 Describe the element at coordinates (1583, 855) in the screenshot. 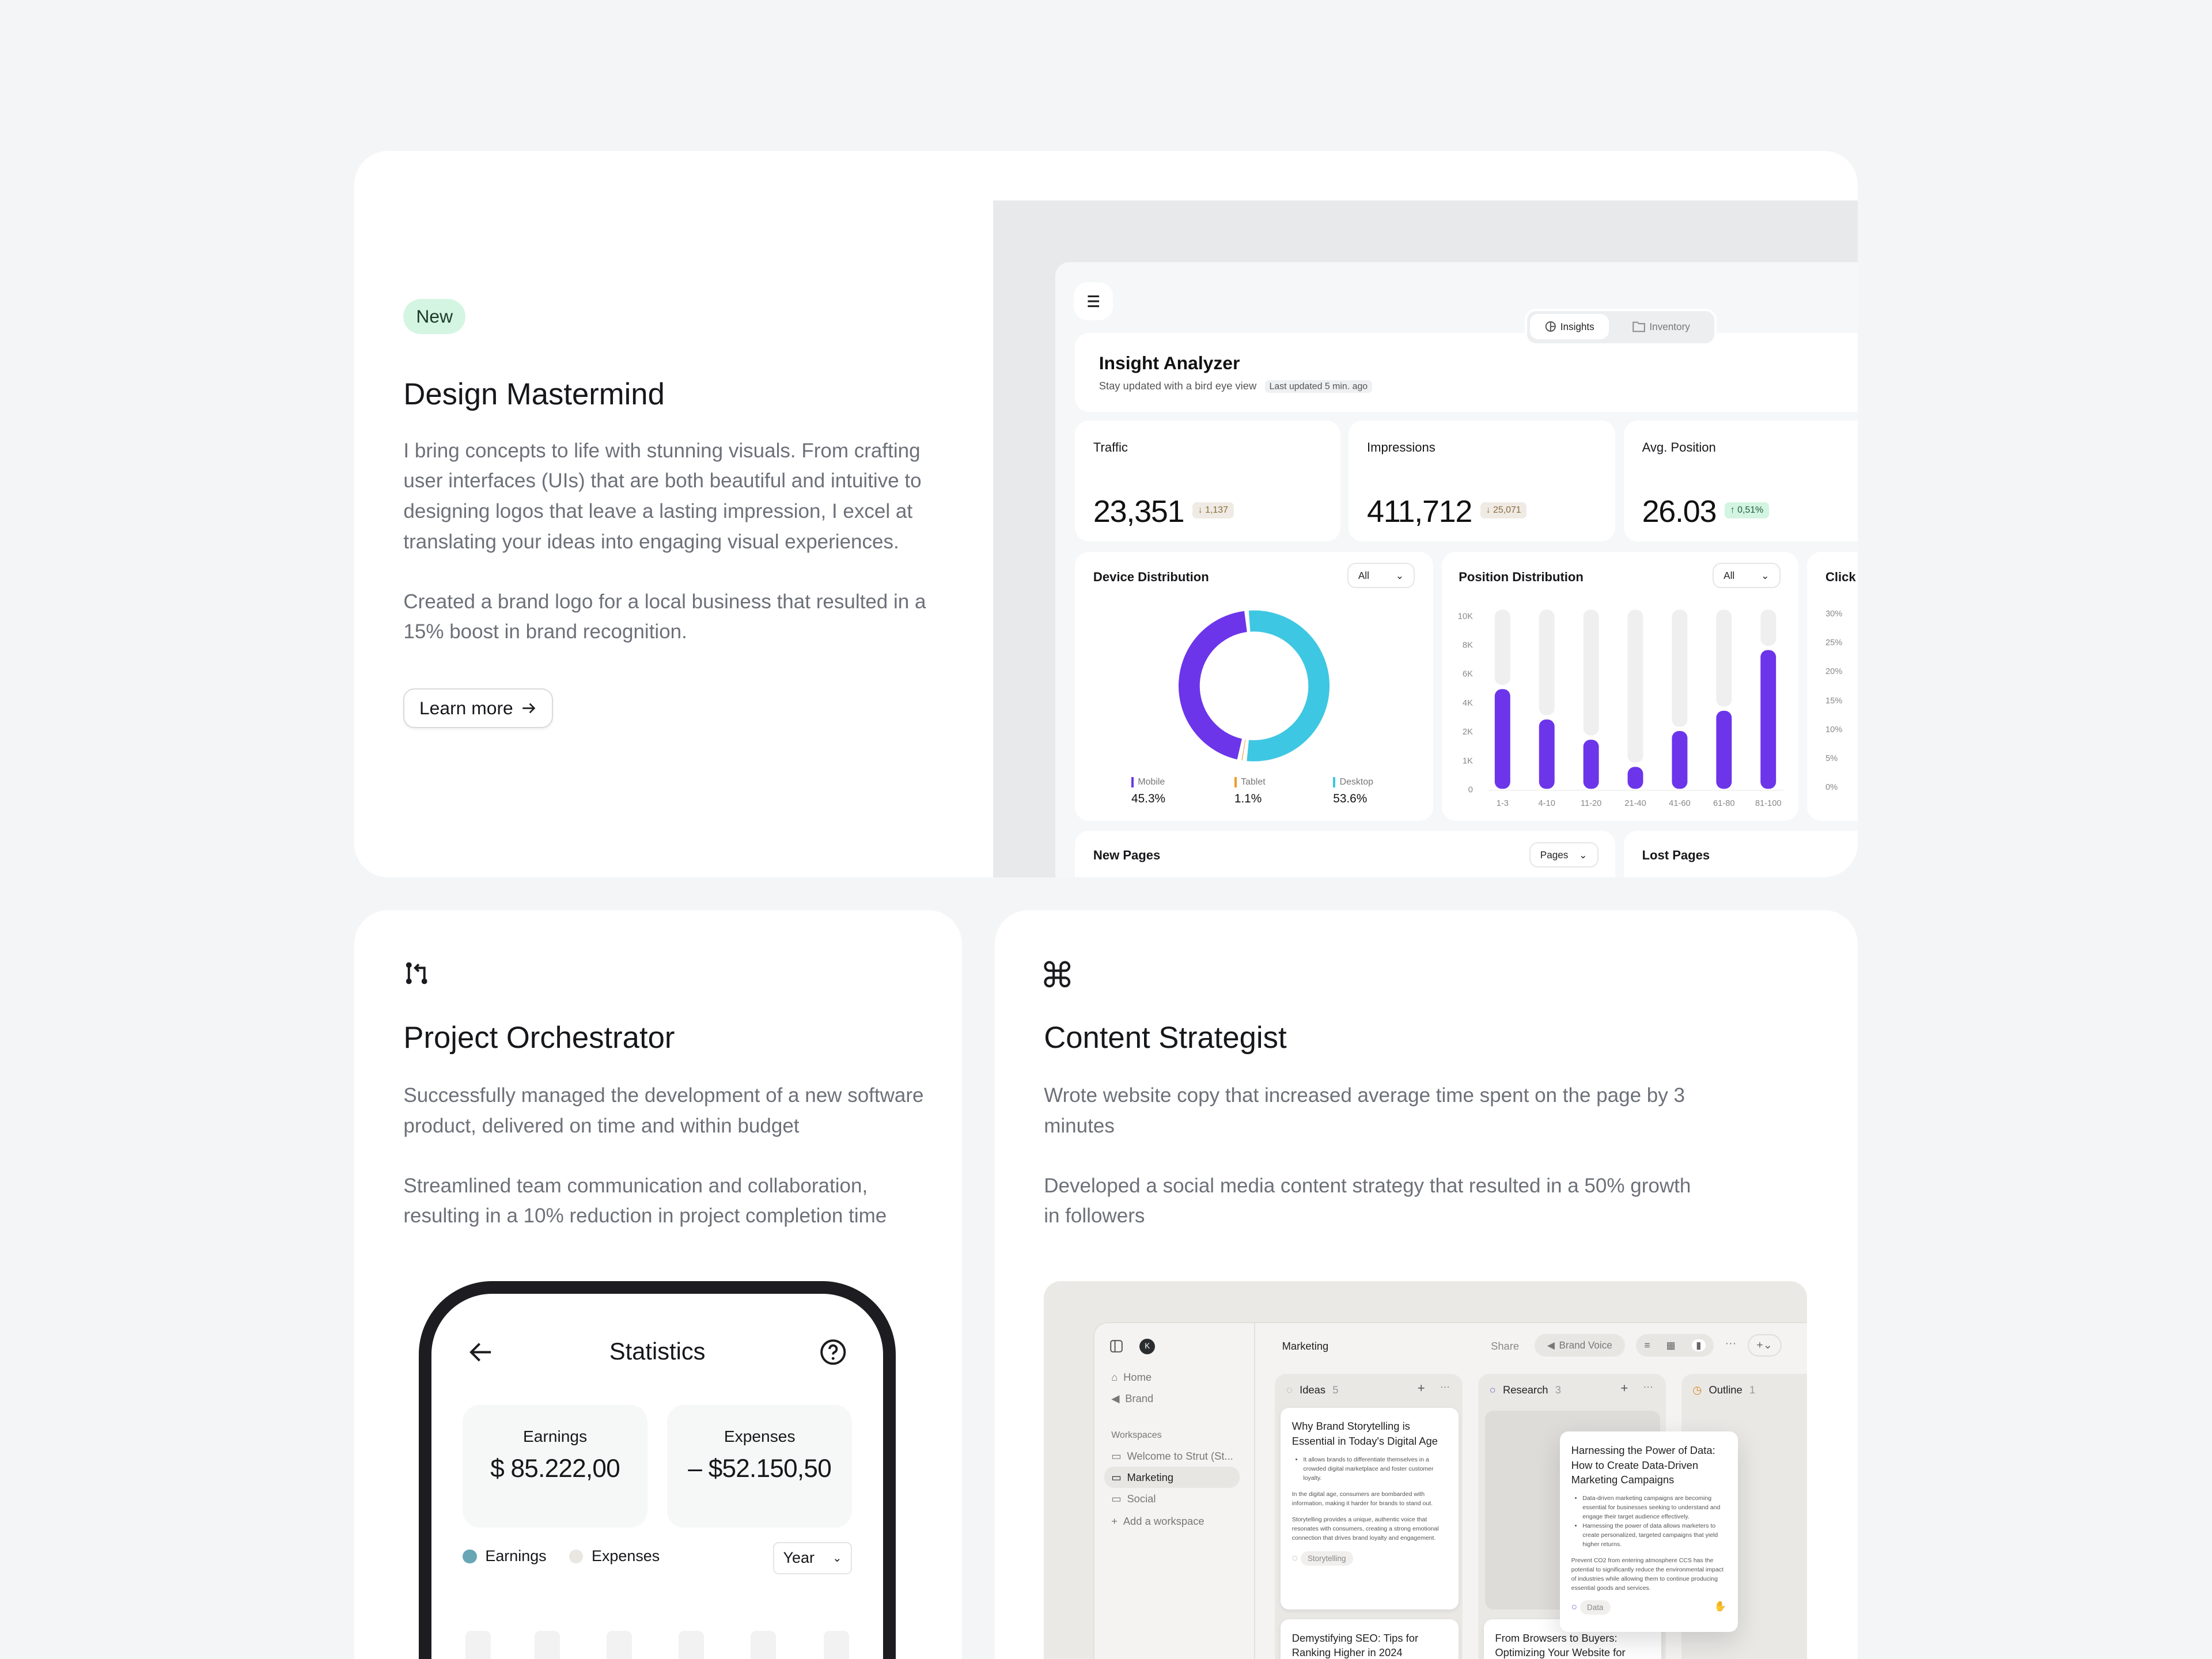

I see `chevron-down-icon: ⌄` at that location.